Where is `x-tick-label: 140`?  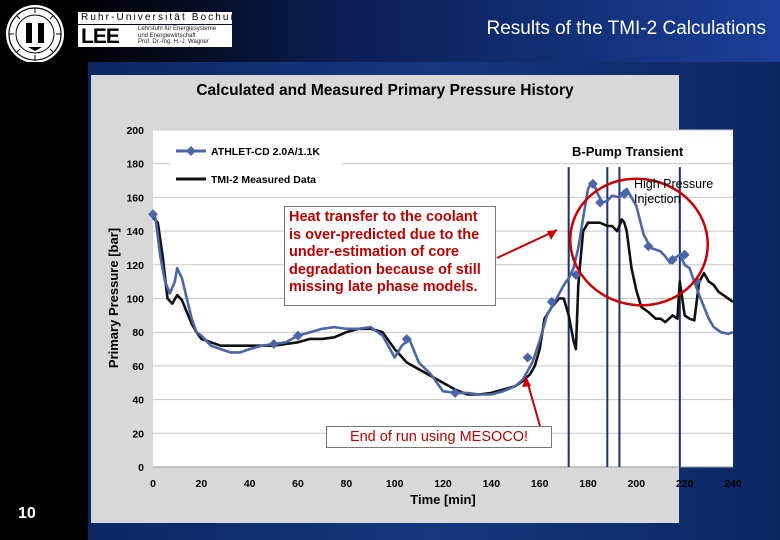 x-tick-label: 140 is located at coordinates (492, 484).